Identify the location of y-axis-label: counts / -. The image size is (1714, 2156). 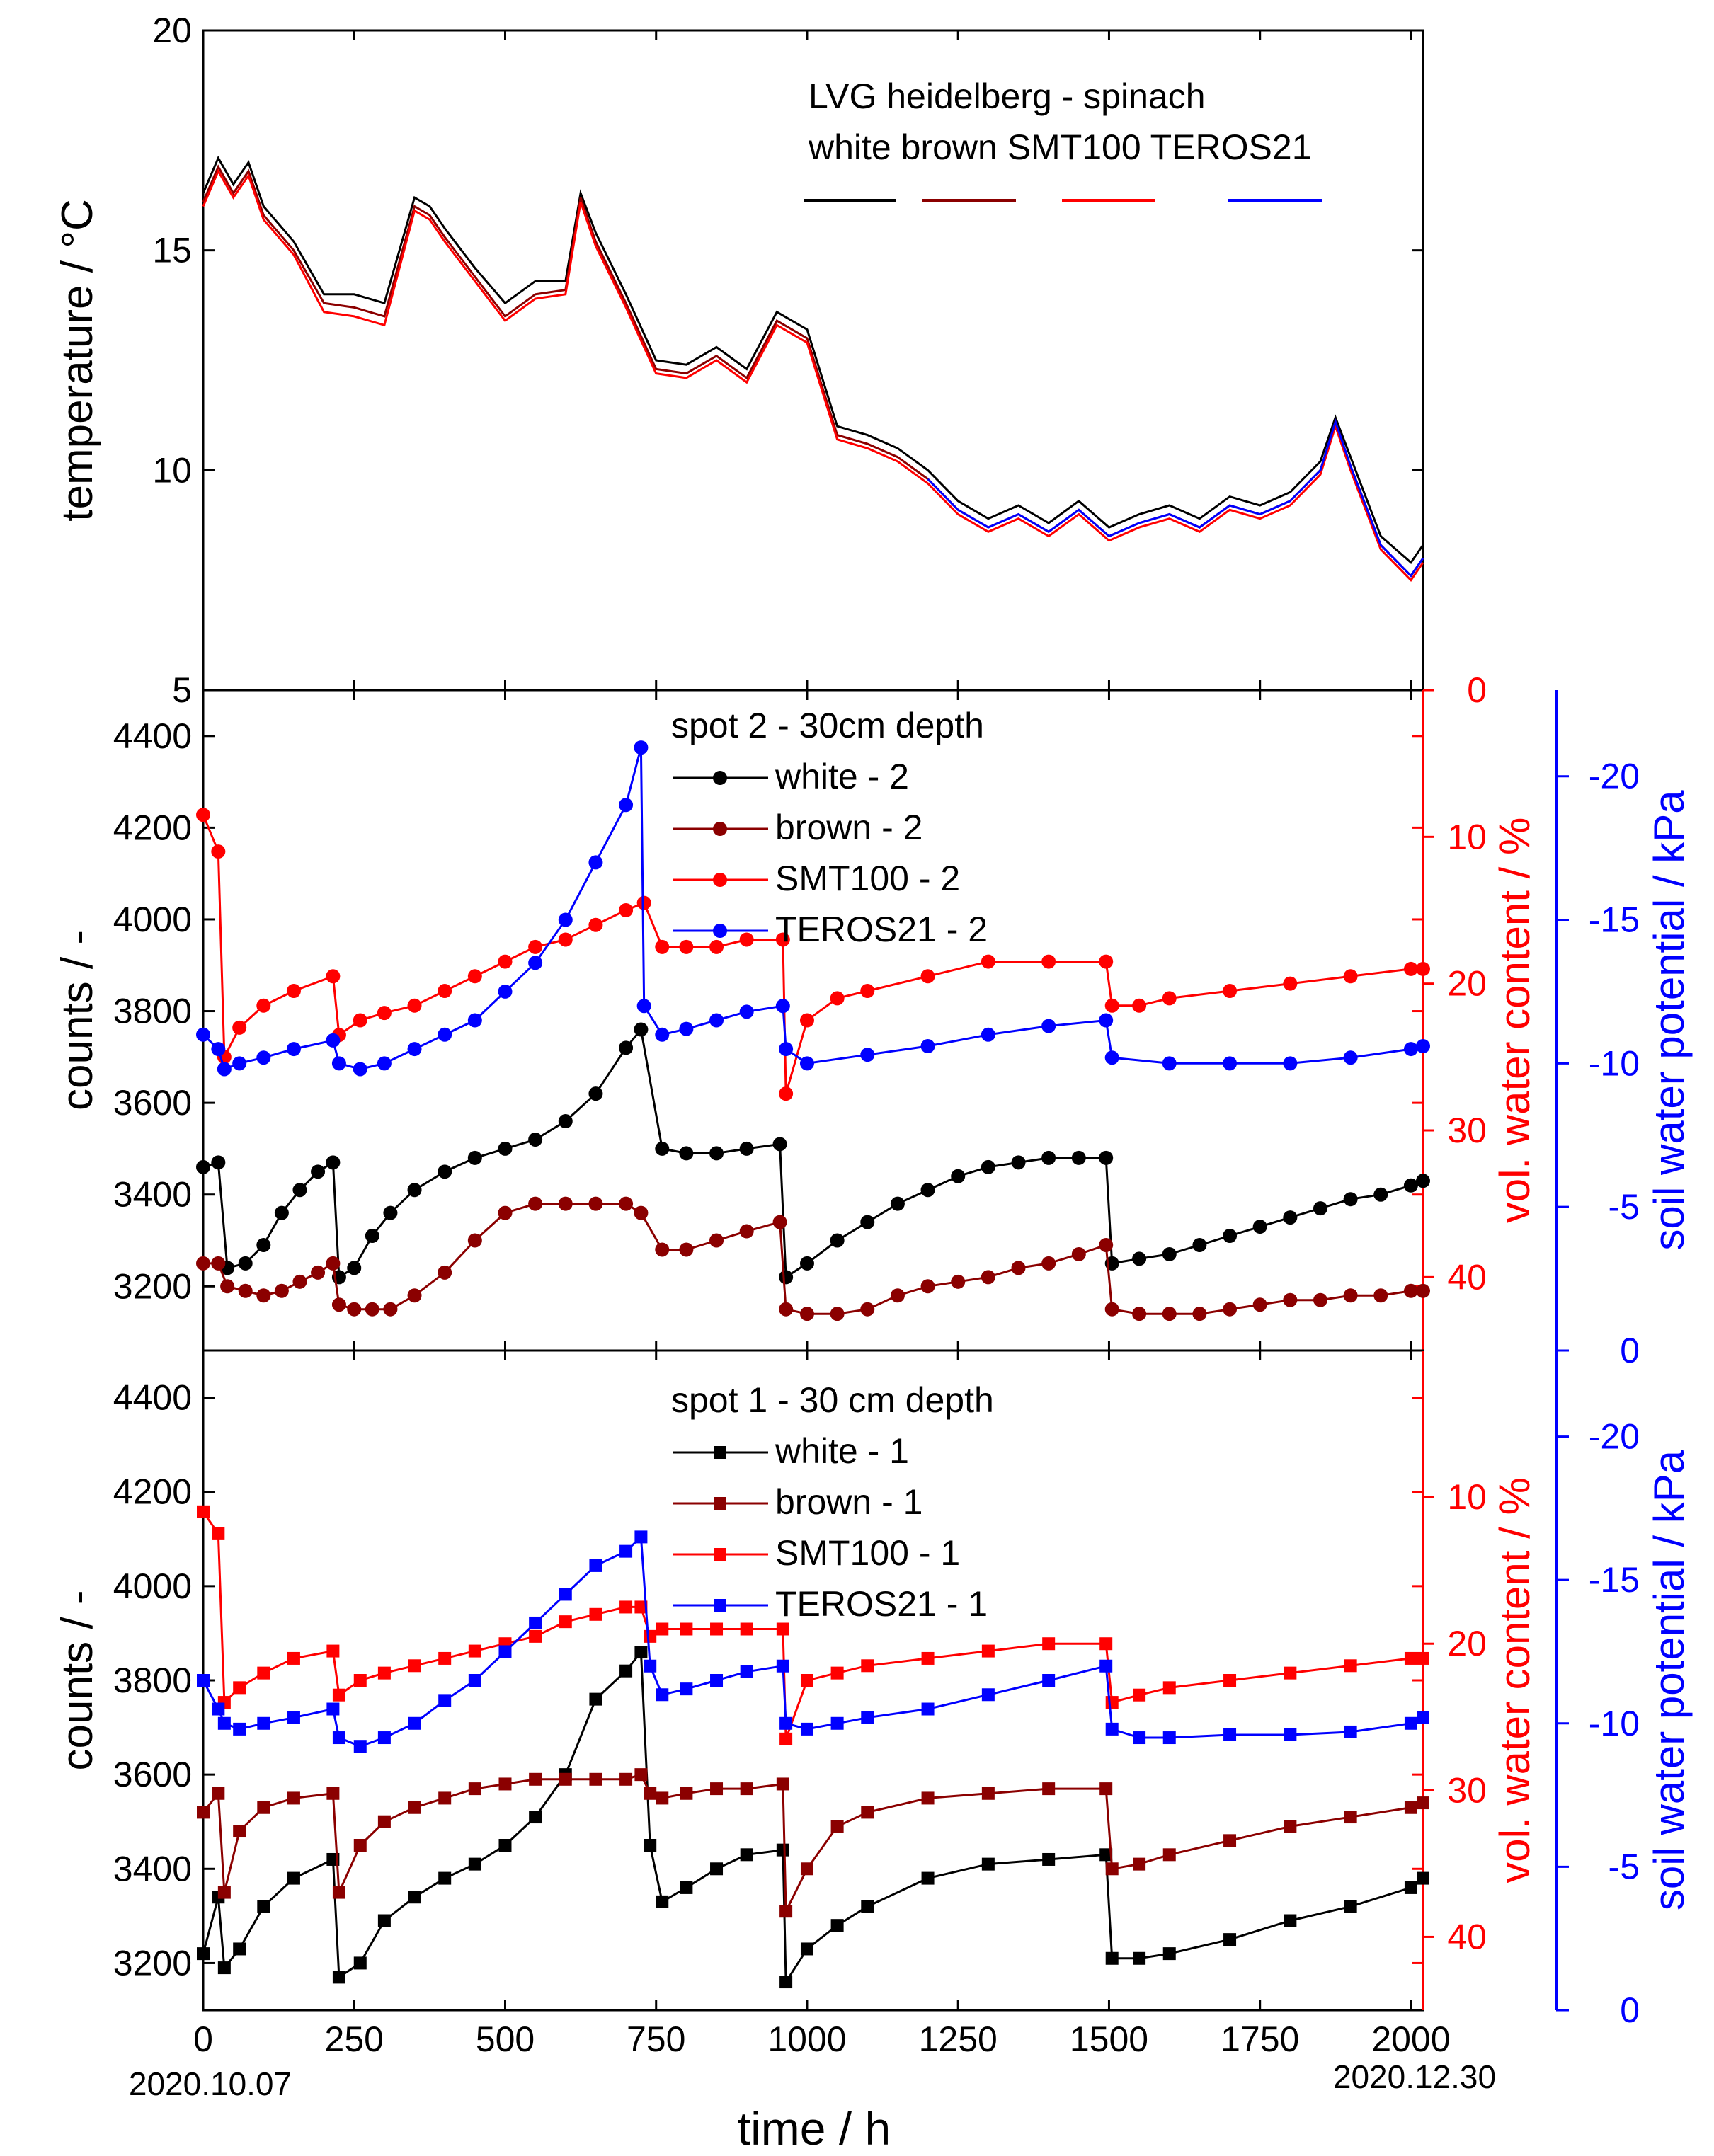
(77, 1020).